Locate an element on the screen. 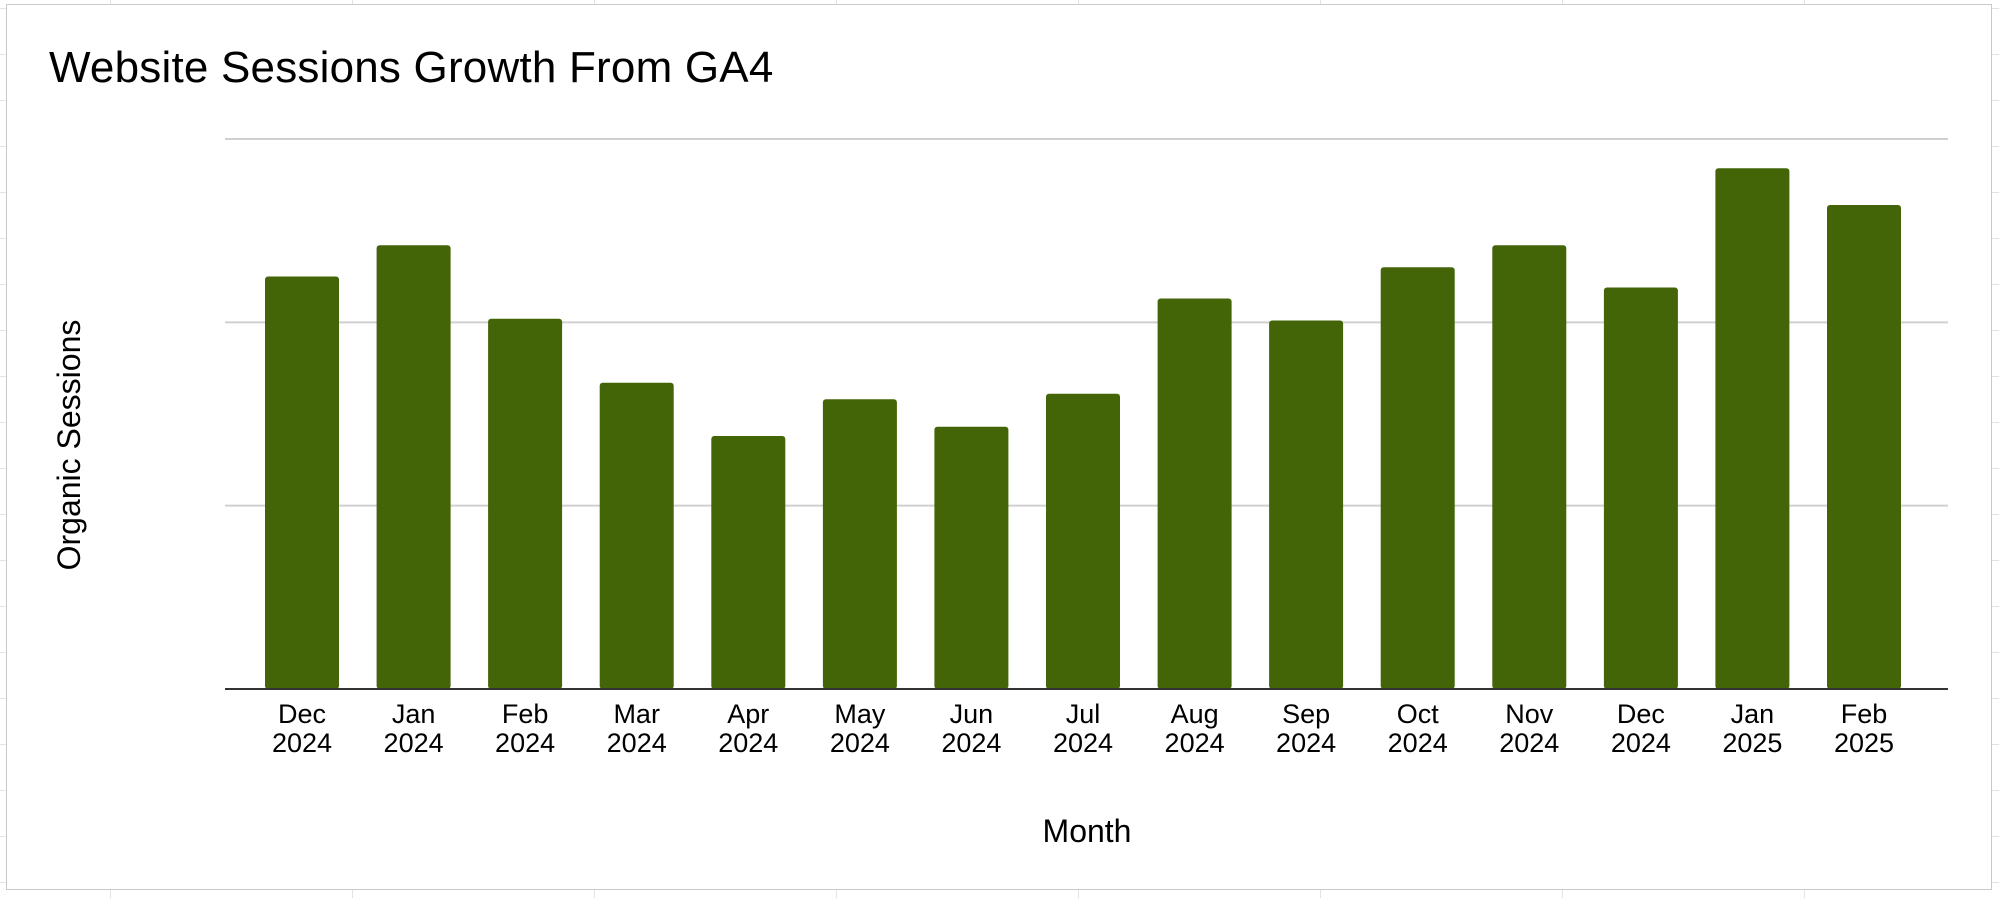 Image resolution: width=1999 pixels, height=898 pixels. x-tick-label-month: Aug is located at coordinates (1195, 714).